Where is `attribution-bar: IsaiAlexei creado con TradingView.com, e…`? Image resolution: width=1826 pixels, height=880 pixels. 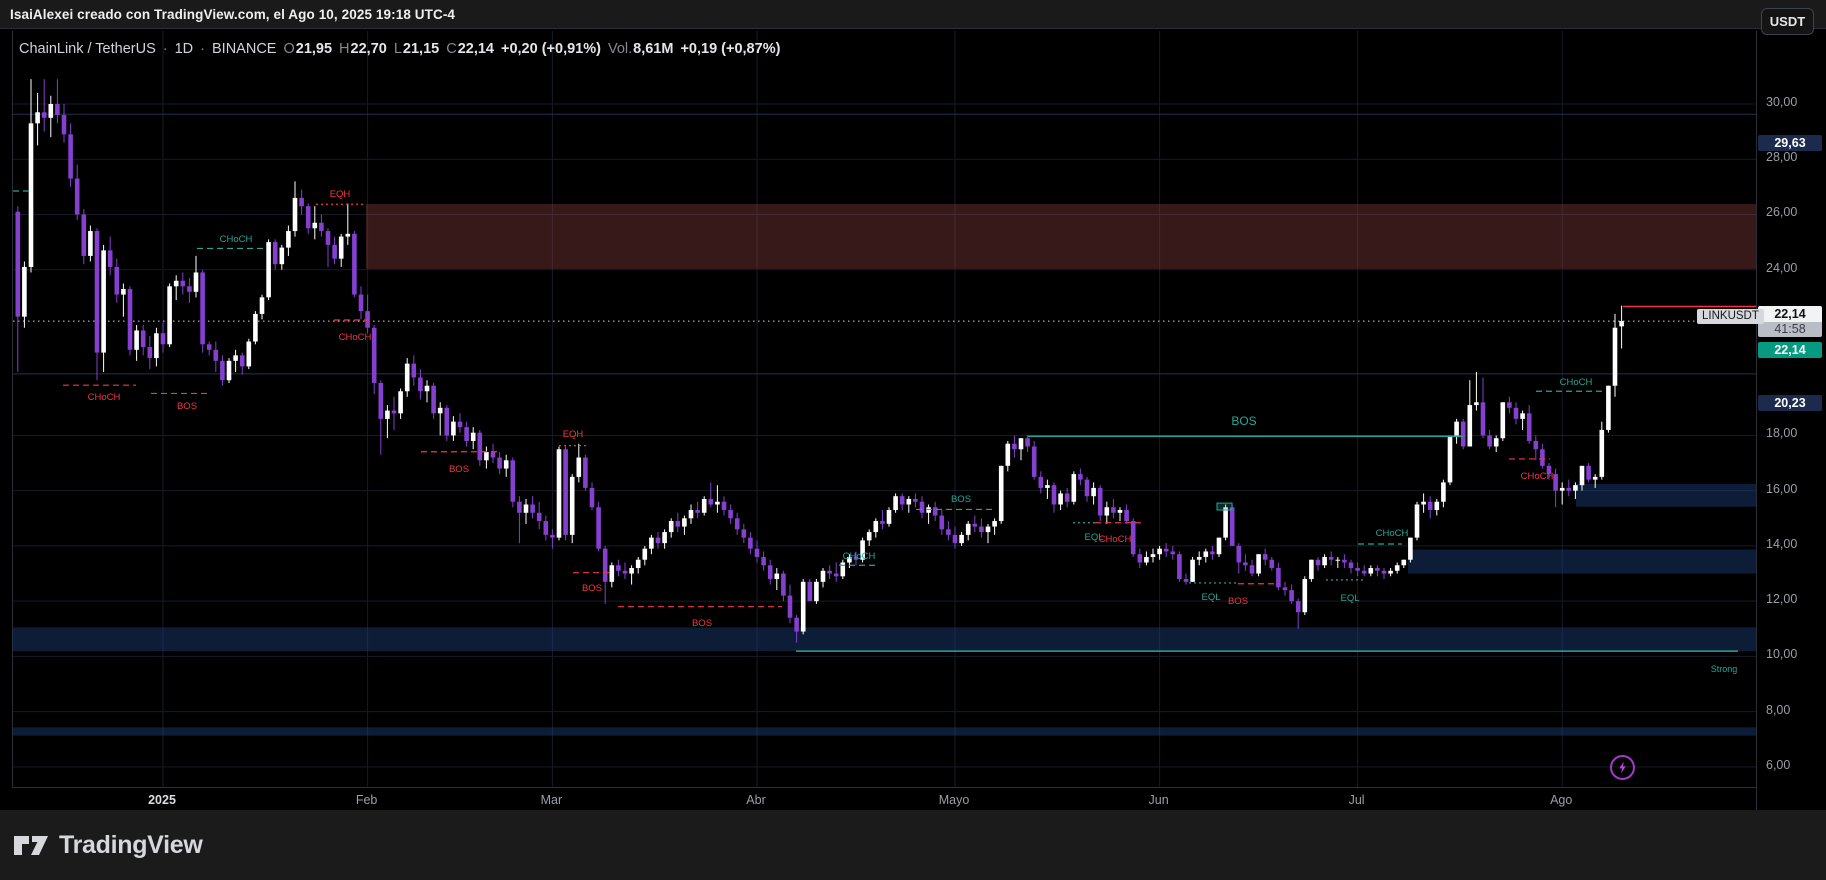
attribution-bar: IsaiAlexei creado con TradingView.com, e… is located at coordinates (913, 14).